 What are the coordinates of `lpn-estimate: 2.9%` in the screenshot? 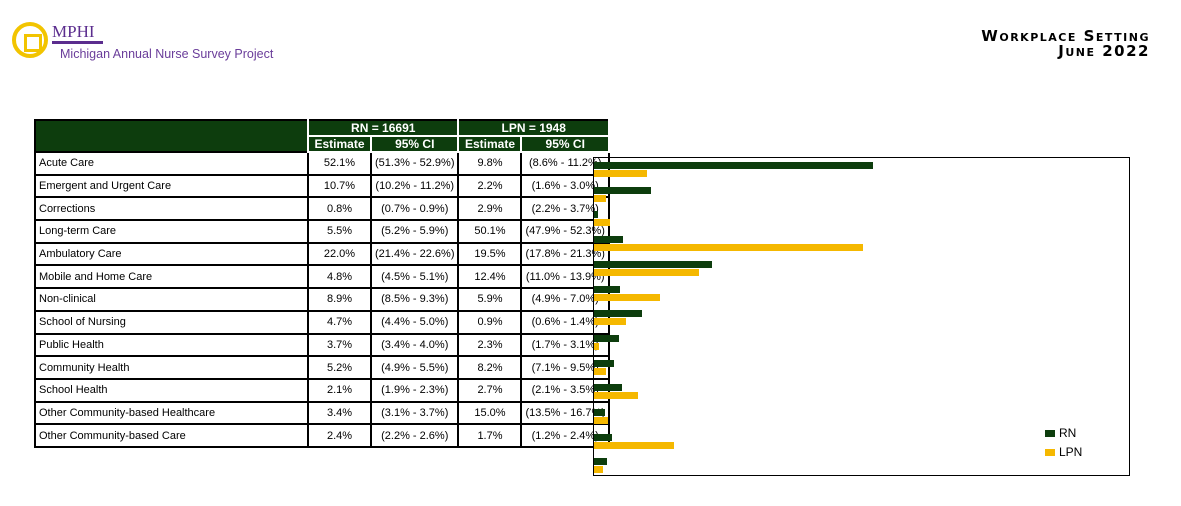 It's located at (490, 209).